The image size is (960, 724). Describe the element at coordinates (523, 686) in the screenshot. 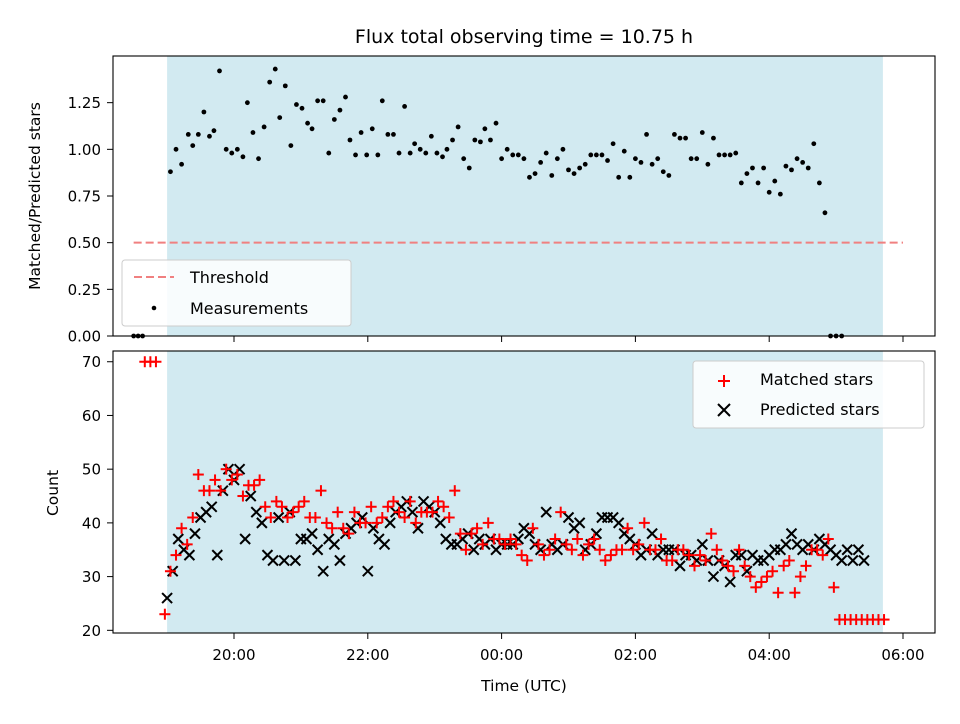

I see `x-axis-label: Time (UTC)` at that location.